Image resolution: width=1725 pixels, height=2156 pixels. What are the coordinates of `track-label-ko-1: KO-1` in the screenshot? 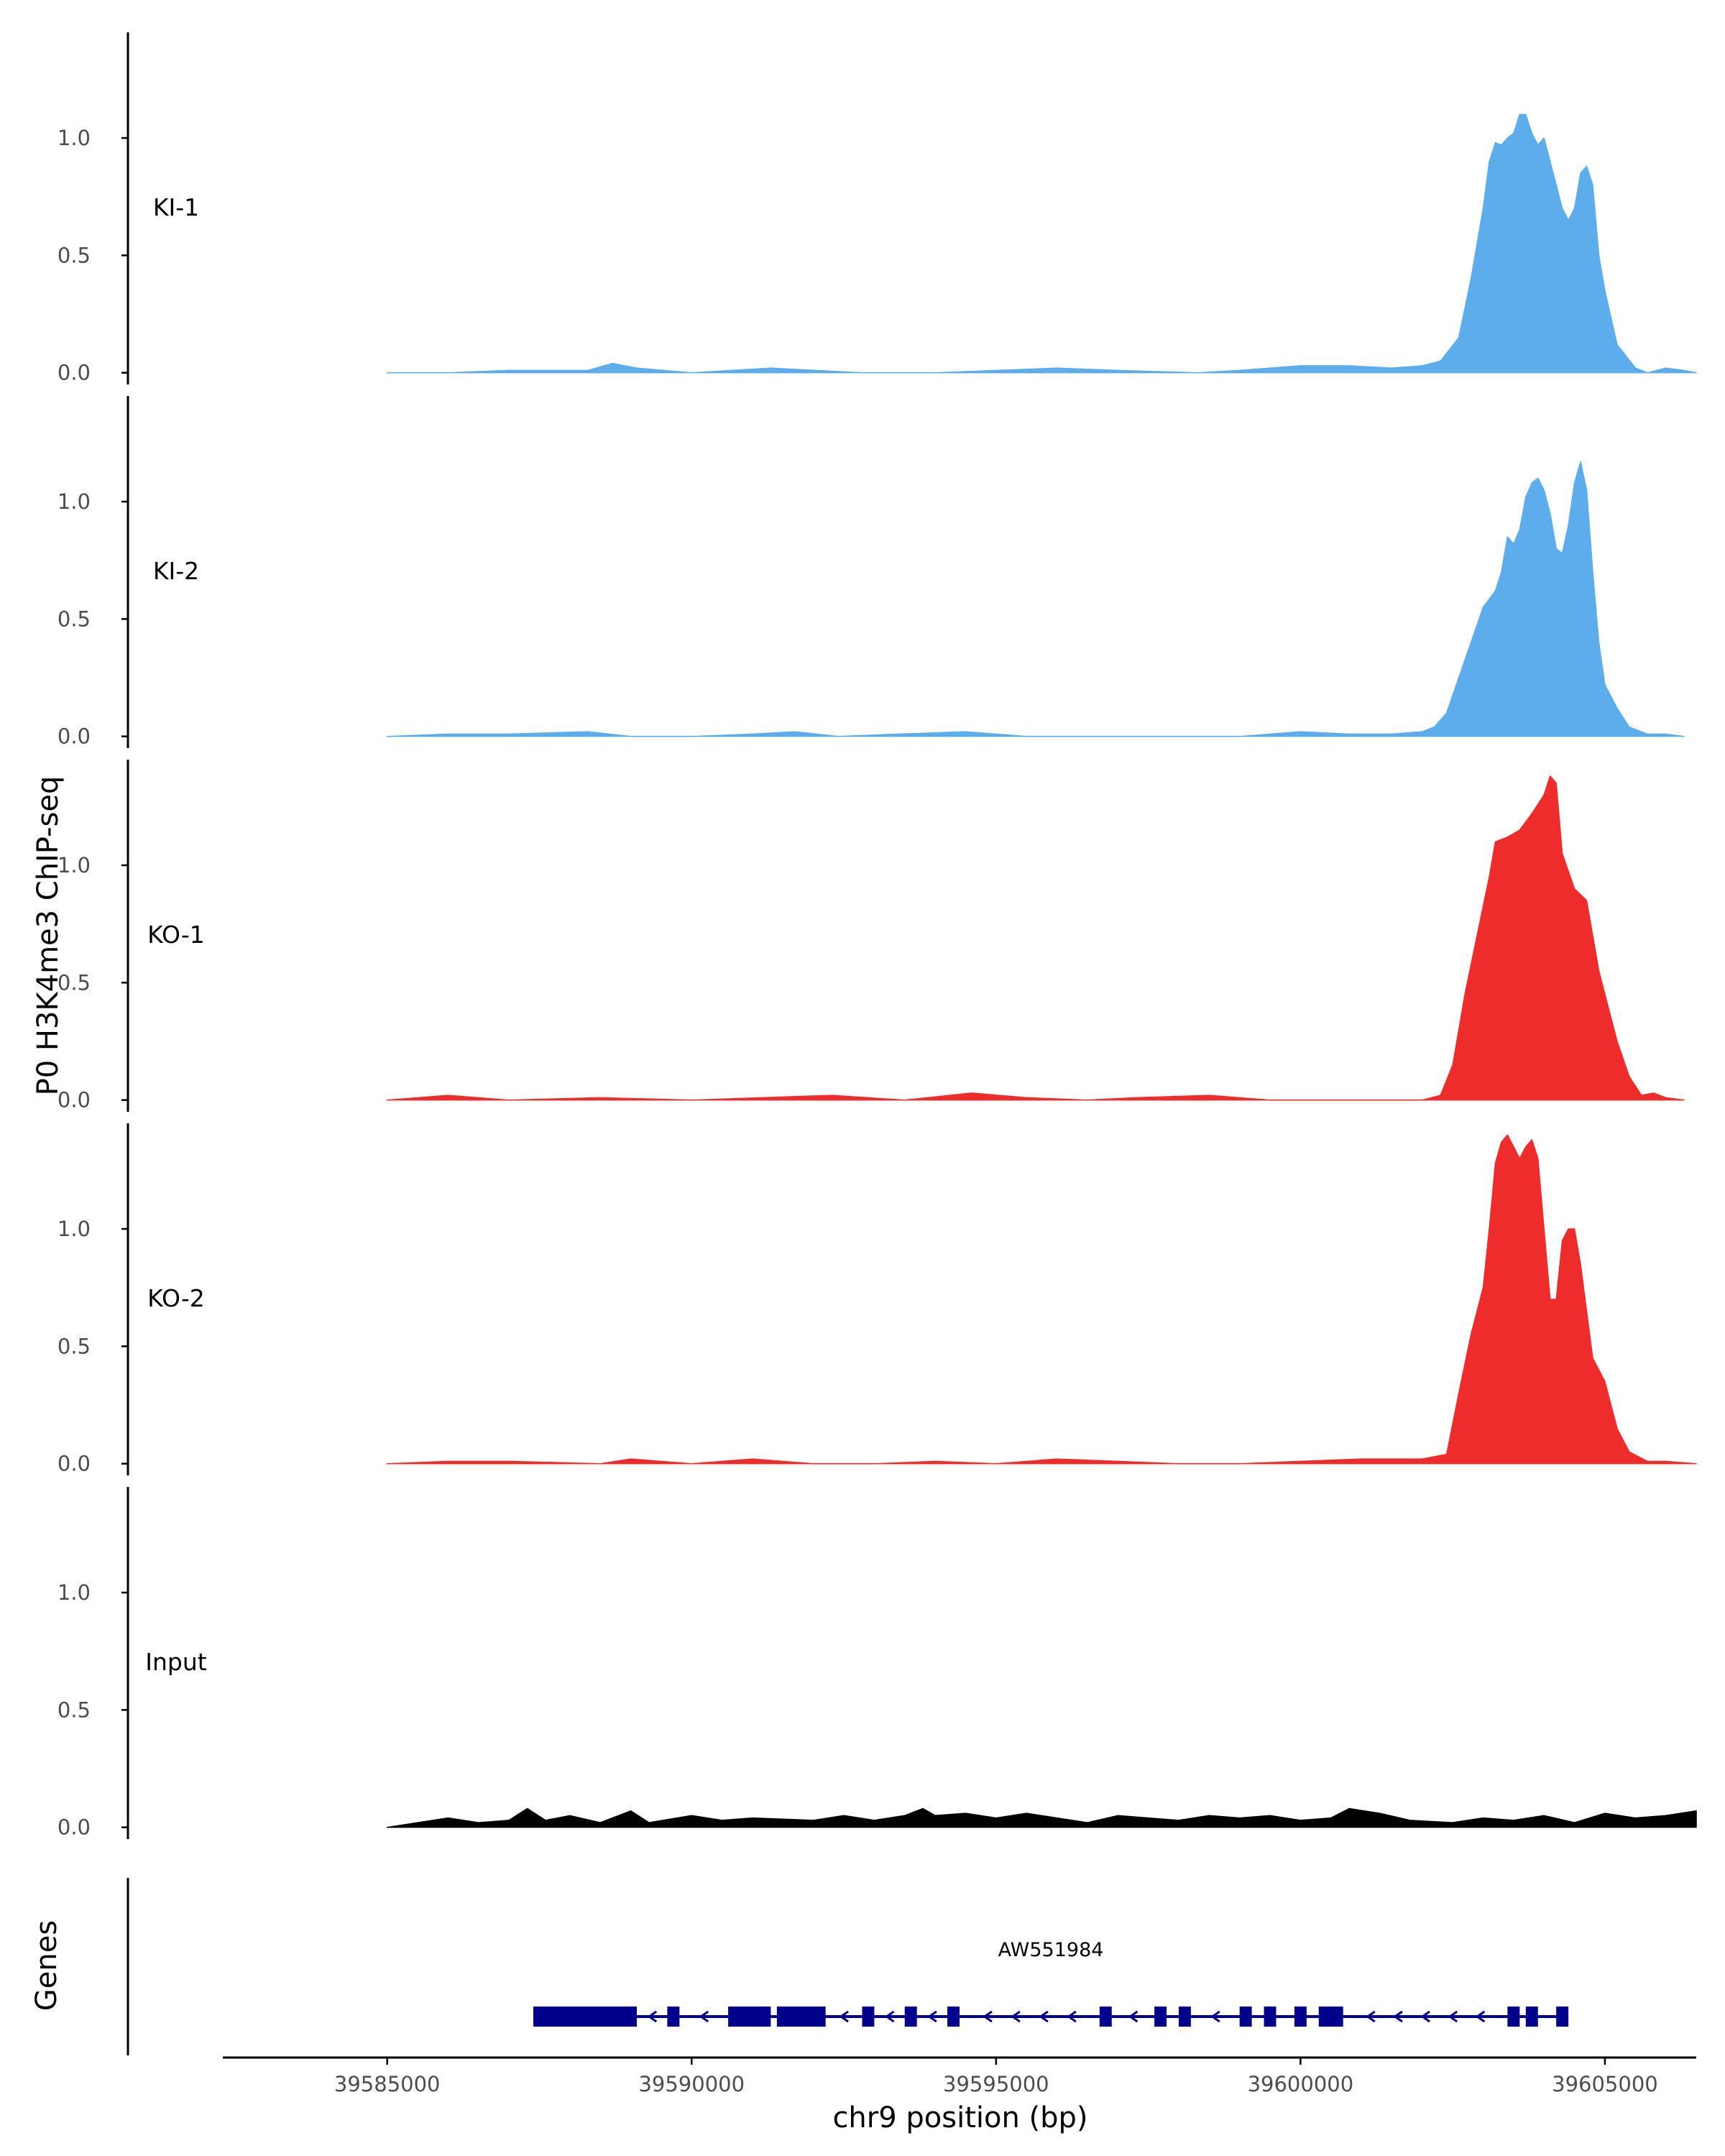 It's located at (176, 935).